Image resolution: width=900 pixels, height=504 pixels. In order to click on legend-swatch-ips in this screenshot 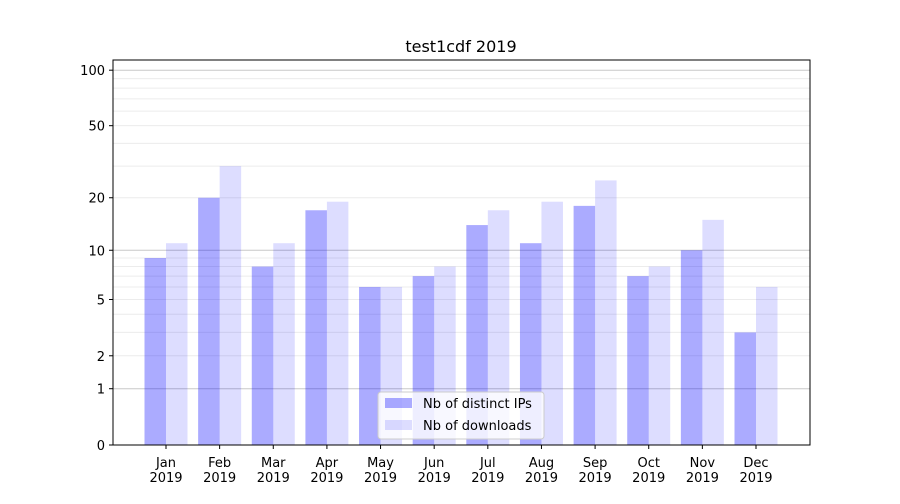, I will do `click(398, 403)`.